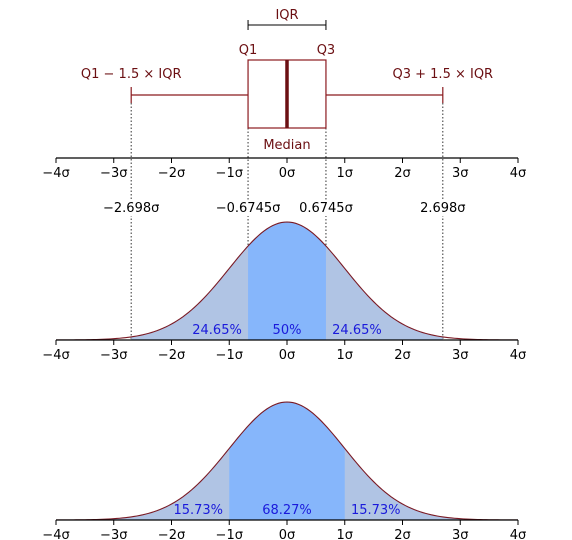  What do you see at coordinates (217, 330) in the screenshot?
I see `percent-label-left: 24.65%` at bounding box center [217, 330].